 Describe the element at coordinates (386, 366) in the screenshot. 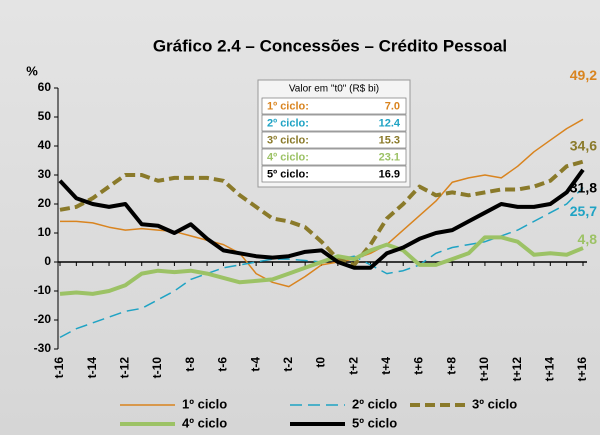

I see `x-tick-label: t+4` at that location.